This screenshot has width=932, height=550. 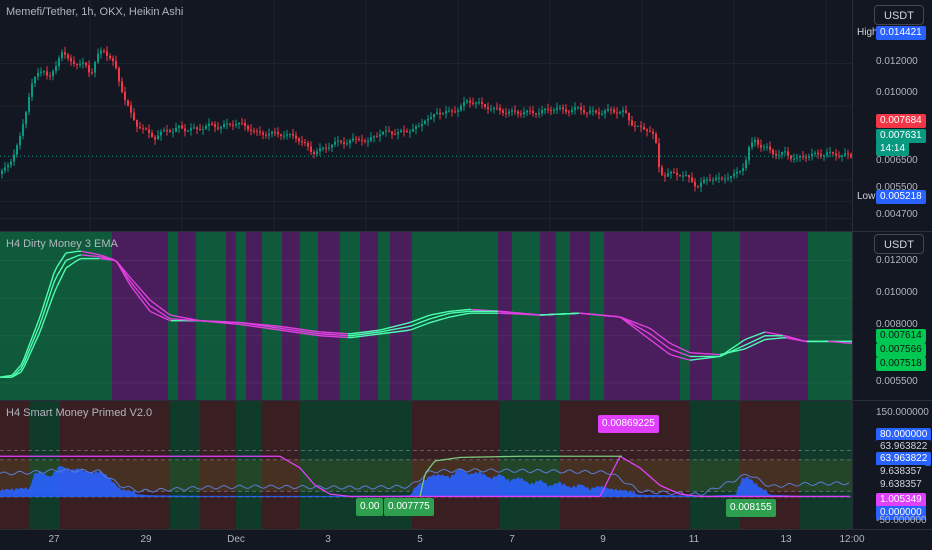 What do you see at coordinates (95, 12) in the screenshot?
I see `symbol-title: Memefi/Tether, 1h, OKX, Heikin Ashi` at bounding box center [95, 12].